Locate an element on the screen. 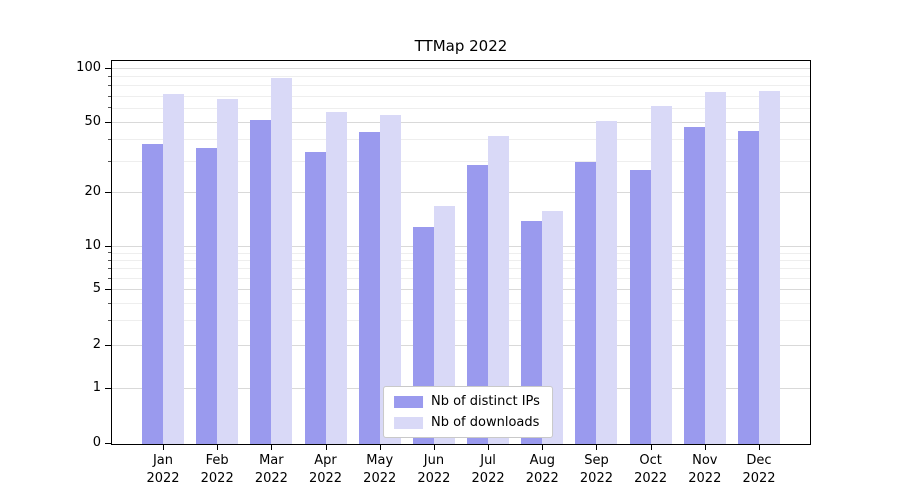 The width and height of the screenshot is (900, 500). x-tick-month: Dec is located at coordinates (759, 460).